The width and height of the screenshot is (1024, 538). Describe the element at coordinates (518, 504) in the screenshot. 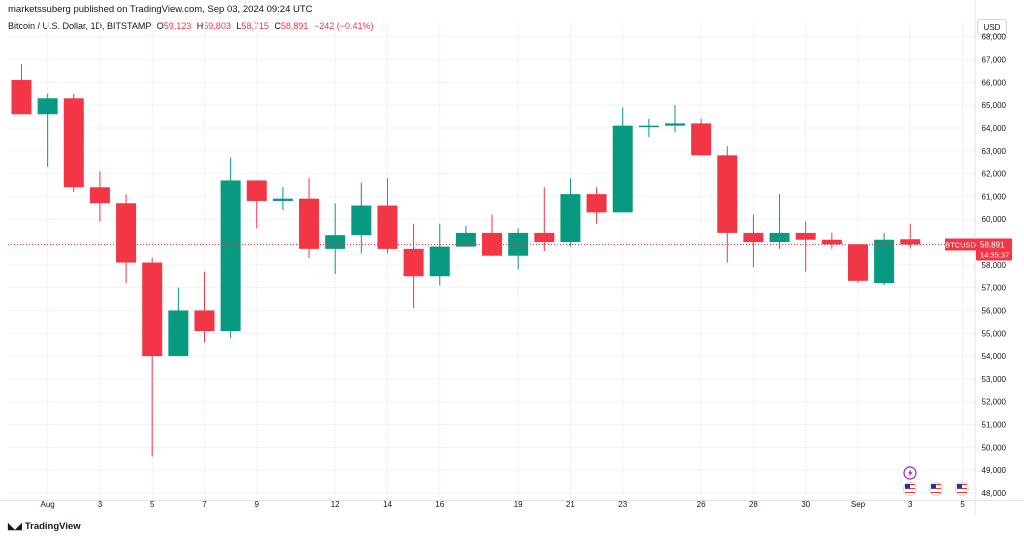

I see `x-tick-label: 19` at that location.